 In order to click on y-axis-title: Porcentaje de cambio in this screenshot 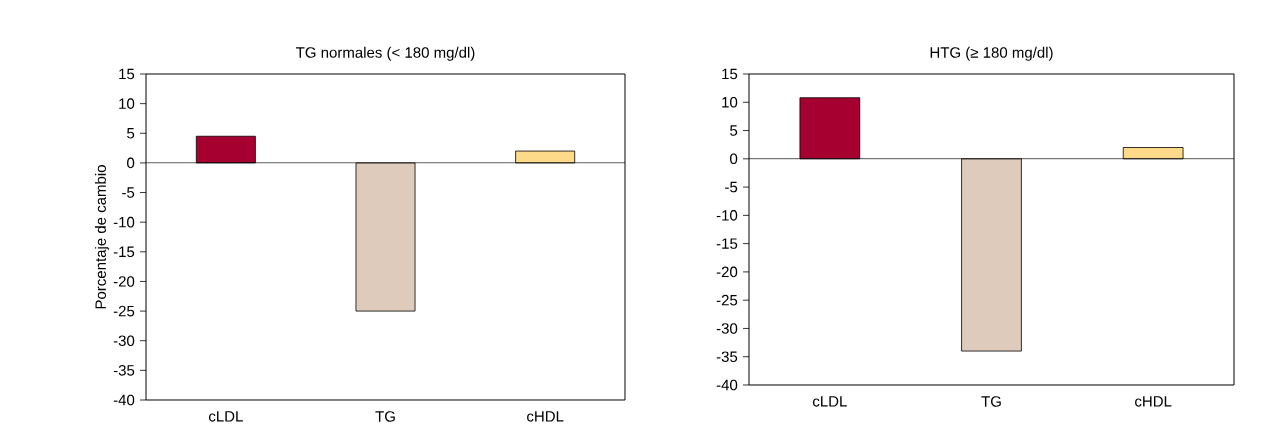, I will do `click(101, 237)`.